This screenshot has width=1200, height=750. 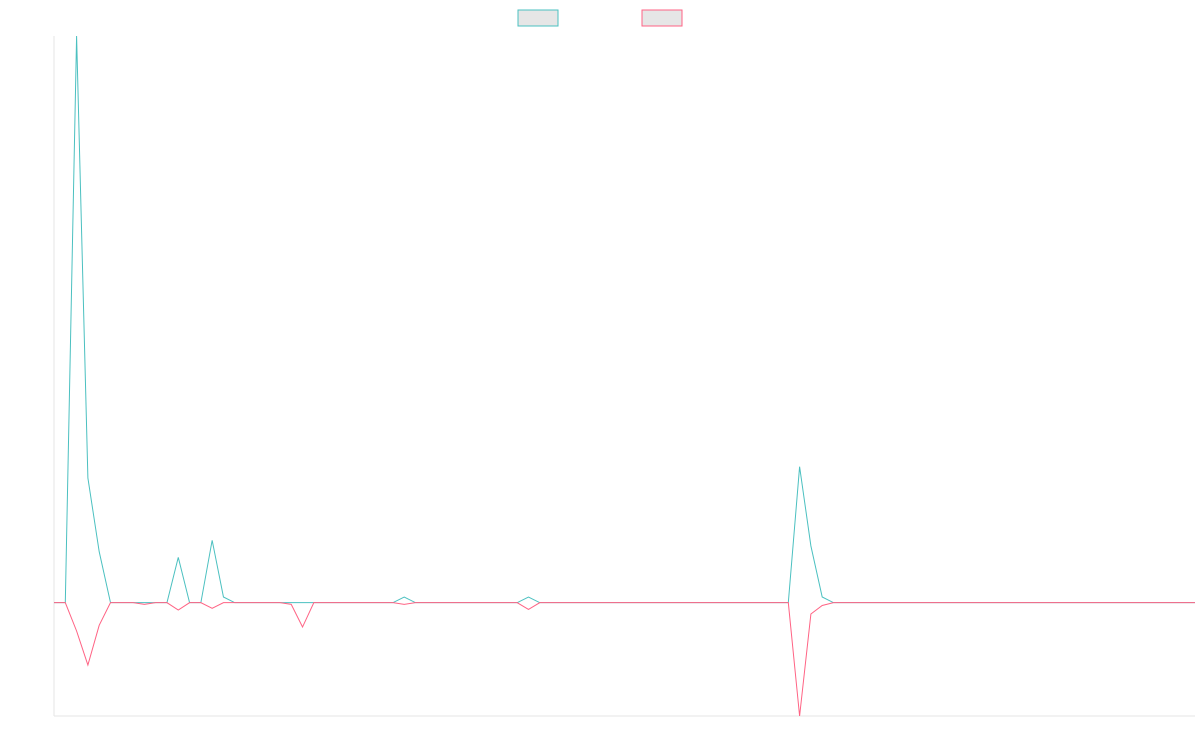 What do you see at coordinates (600, 18) in the screenshot?
I see `legend` at bounding box center [600, 18].